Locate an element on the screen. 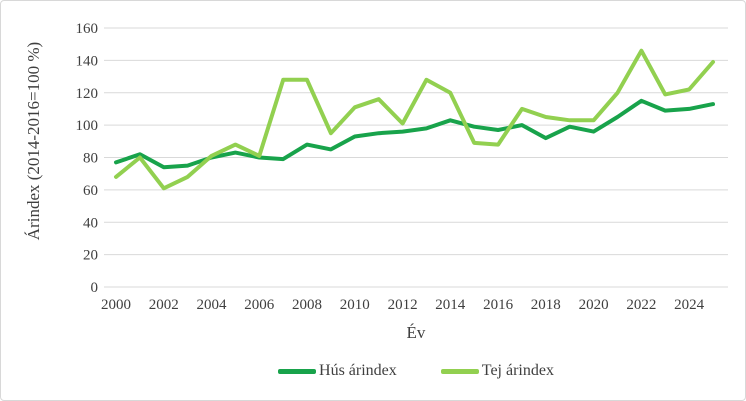 The width and height of the screenshot is (746, 401). x-tick-label: 2014 is located at coordinates (450, 305).